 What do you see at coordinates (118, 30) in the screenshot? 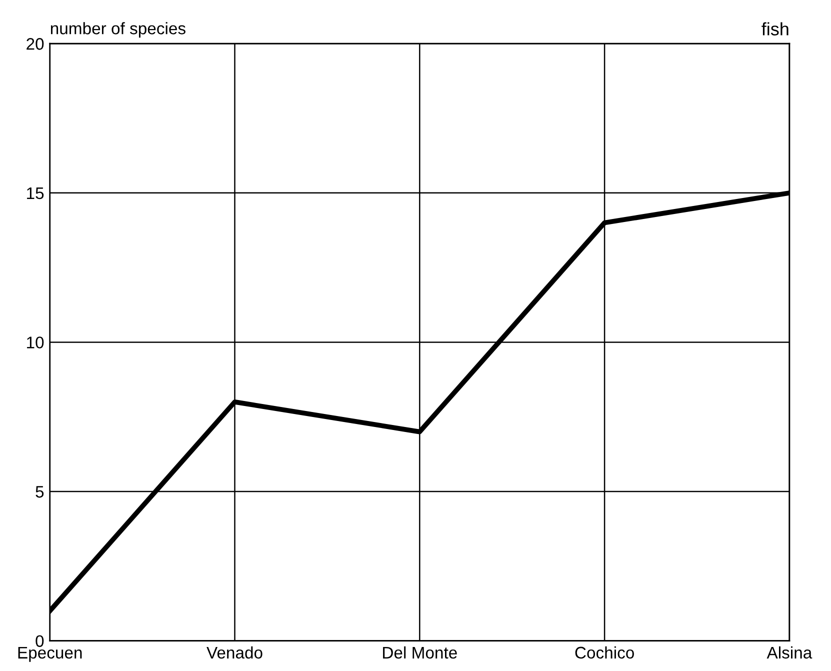
I see `y-axis-title: number of species` at bounding box center [118, 30].